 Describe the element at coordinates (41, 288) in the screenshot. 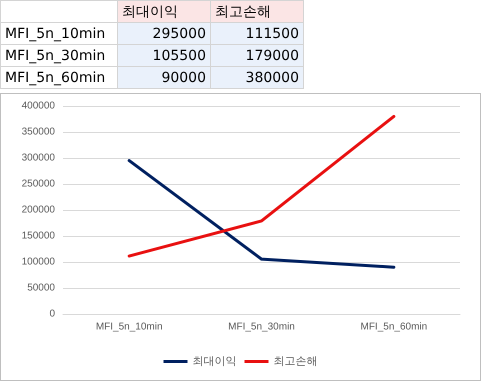

I see `y-tick-label: 50000` at that location.